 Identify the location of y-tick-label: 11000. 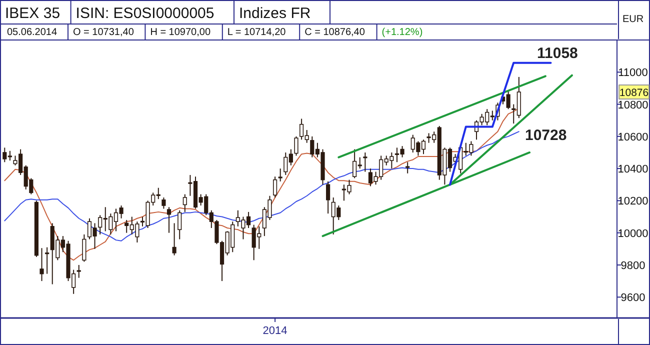
(633, 73).